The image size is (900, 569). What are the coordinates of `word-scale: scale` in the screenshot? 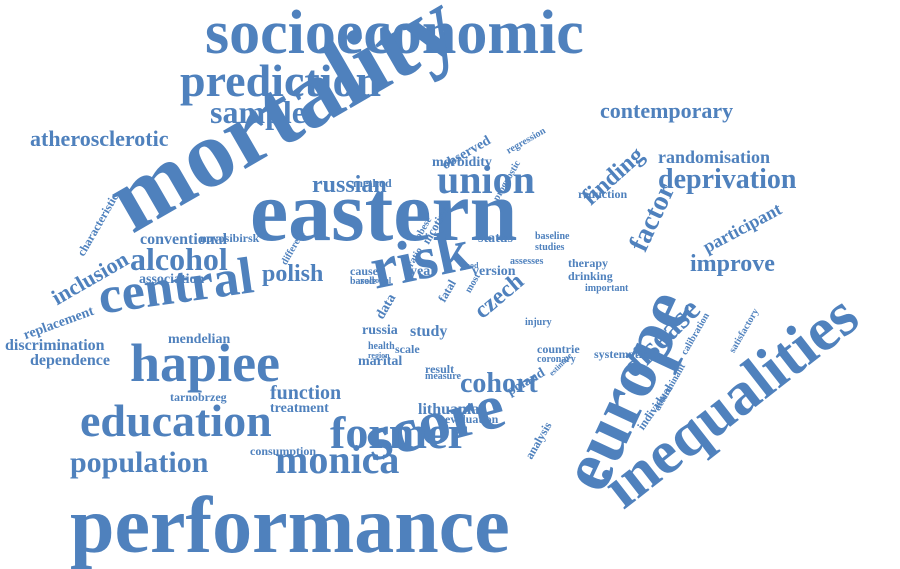 It's located at (407, 349).